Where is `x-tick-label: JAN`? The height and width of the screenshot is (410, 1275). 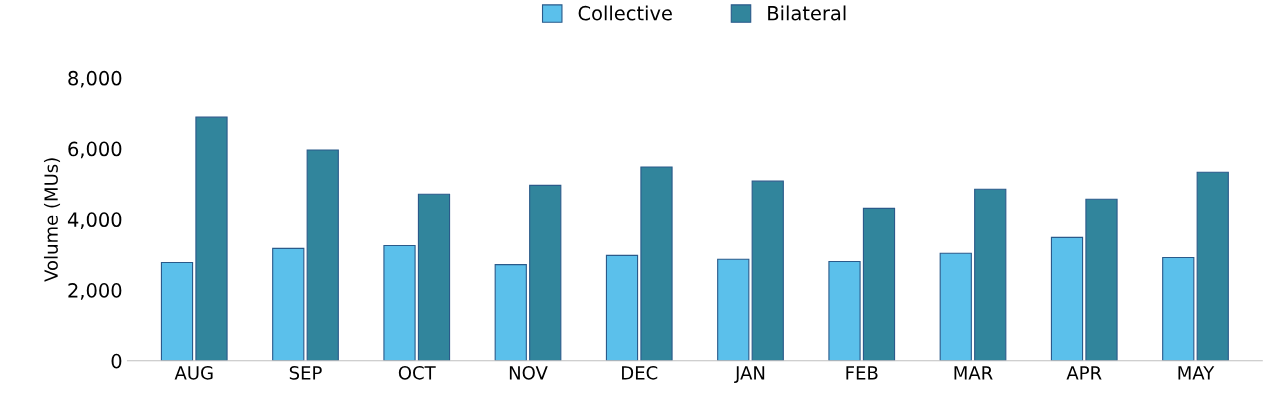 x-tick-label: JAN is located at coordinates (749, 374).